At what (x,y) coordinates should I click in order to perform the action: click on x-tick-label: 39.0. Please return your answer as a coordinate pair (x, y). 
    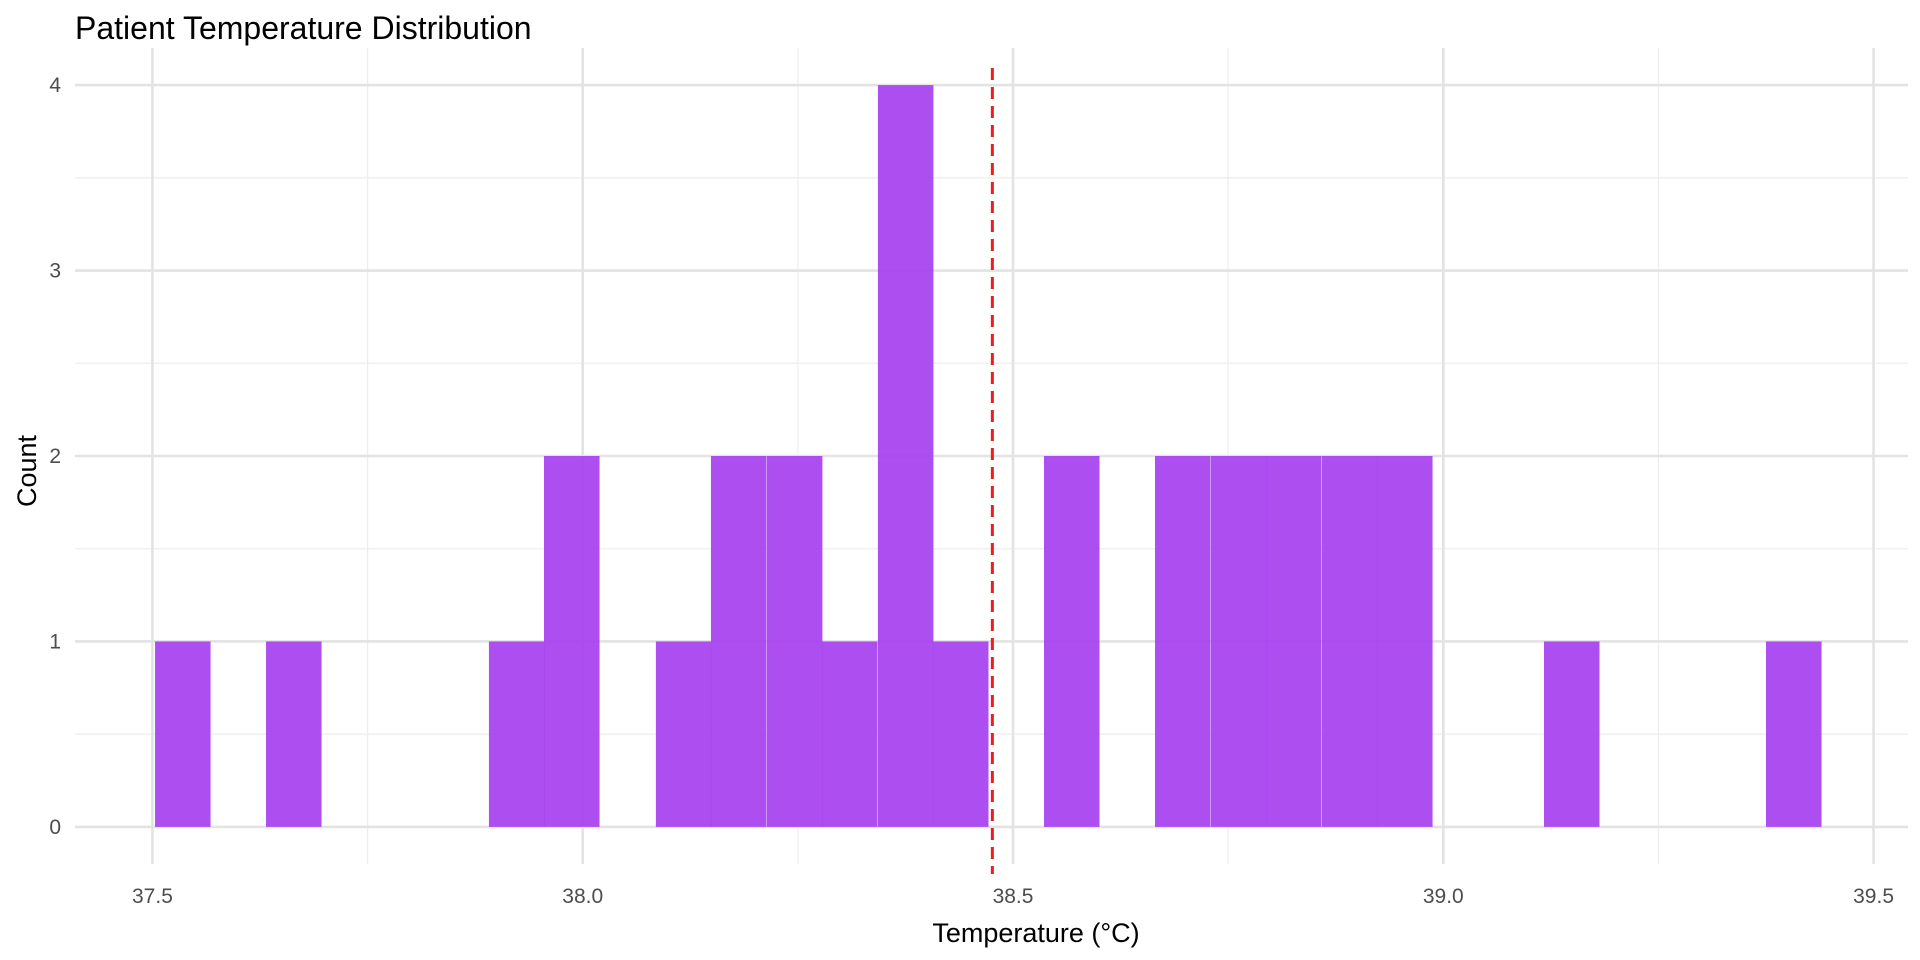
    Looking at the image, I should click on (1443, 896).